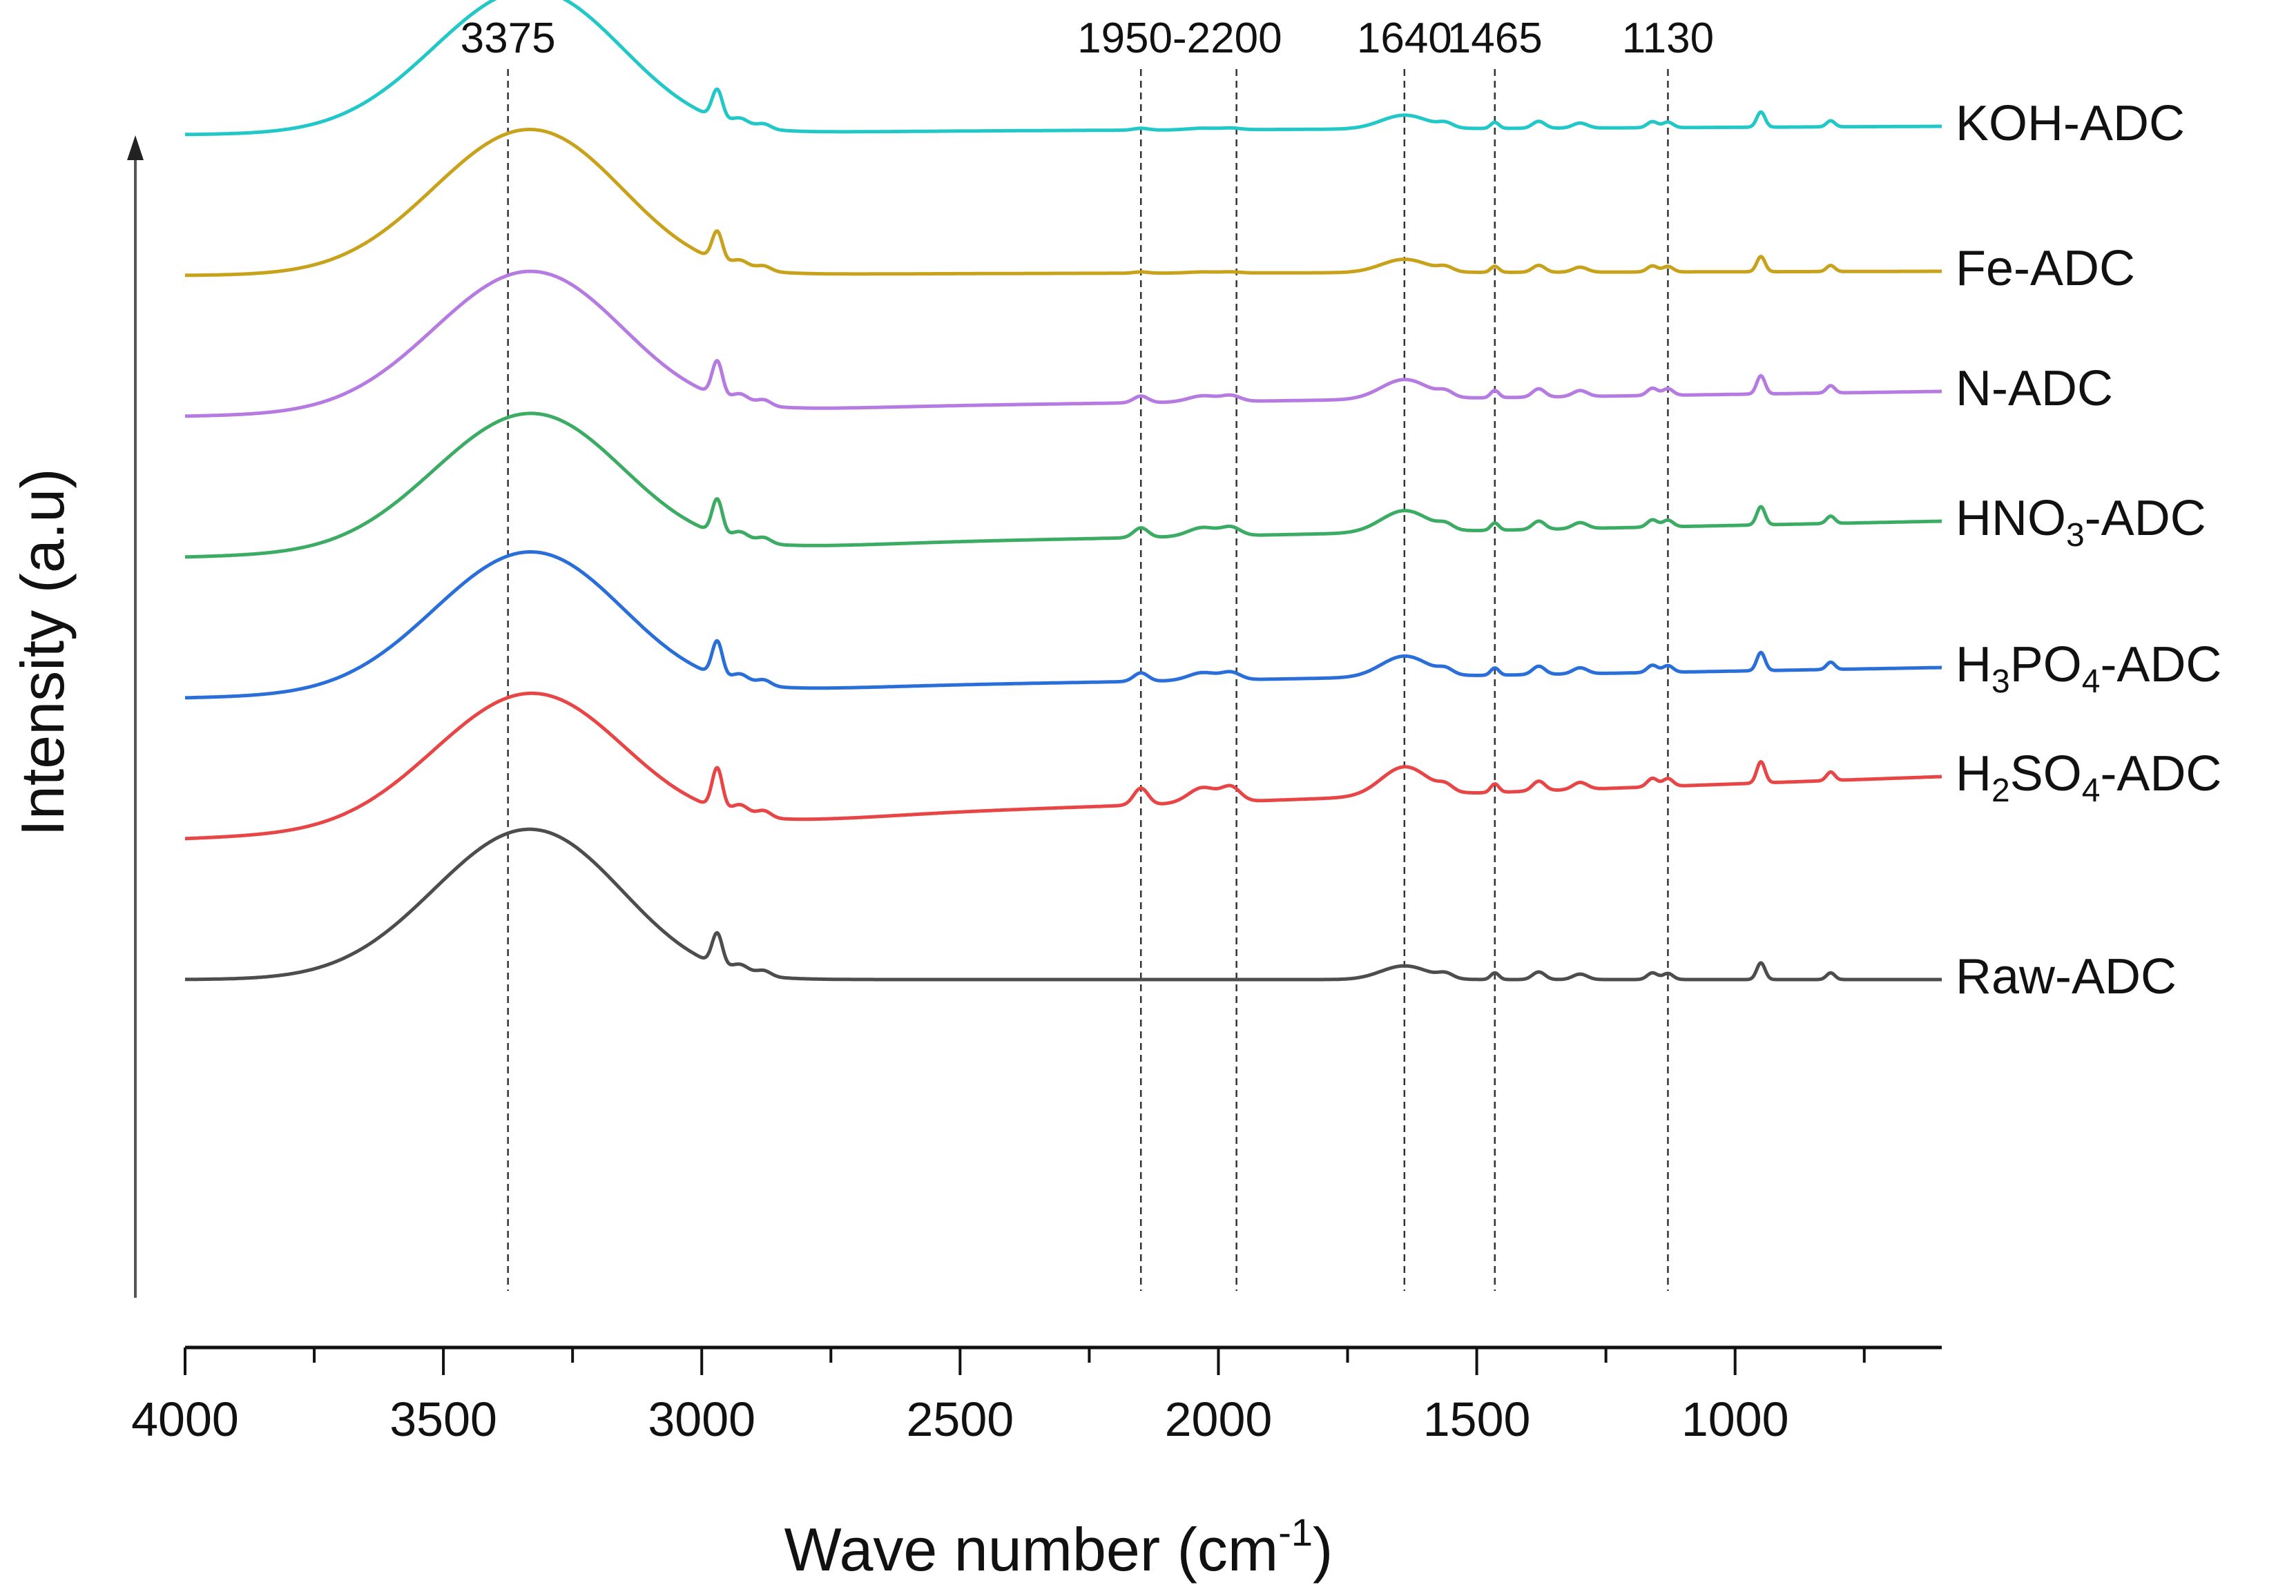 This screenshot has height=1596, width=2296. I want to click on series-label-Raw-ADC: Raw-ADC, so click(2066, 976).